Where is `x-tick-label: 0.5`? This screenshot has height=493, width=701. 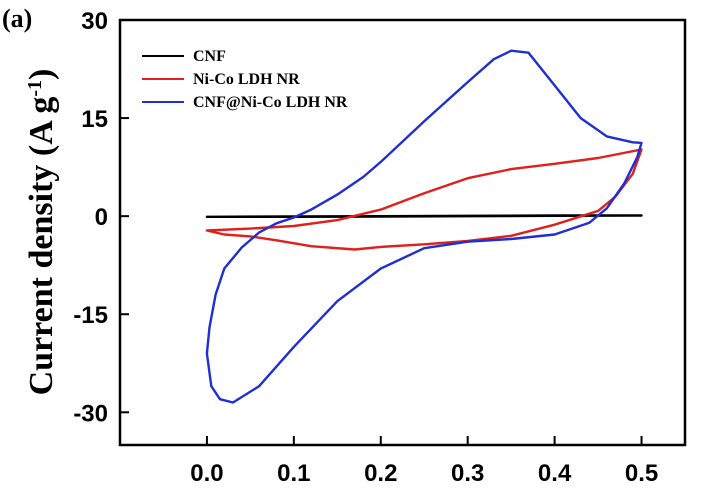
x-tick-label: 0.5 is located at coordinates (641, 473).